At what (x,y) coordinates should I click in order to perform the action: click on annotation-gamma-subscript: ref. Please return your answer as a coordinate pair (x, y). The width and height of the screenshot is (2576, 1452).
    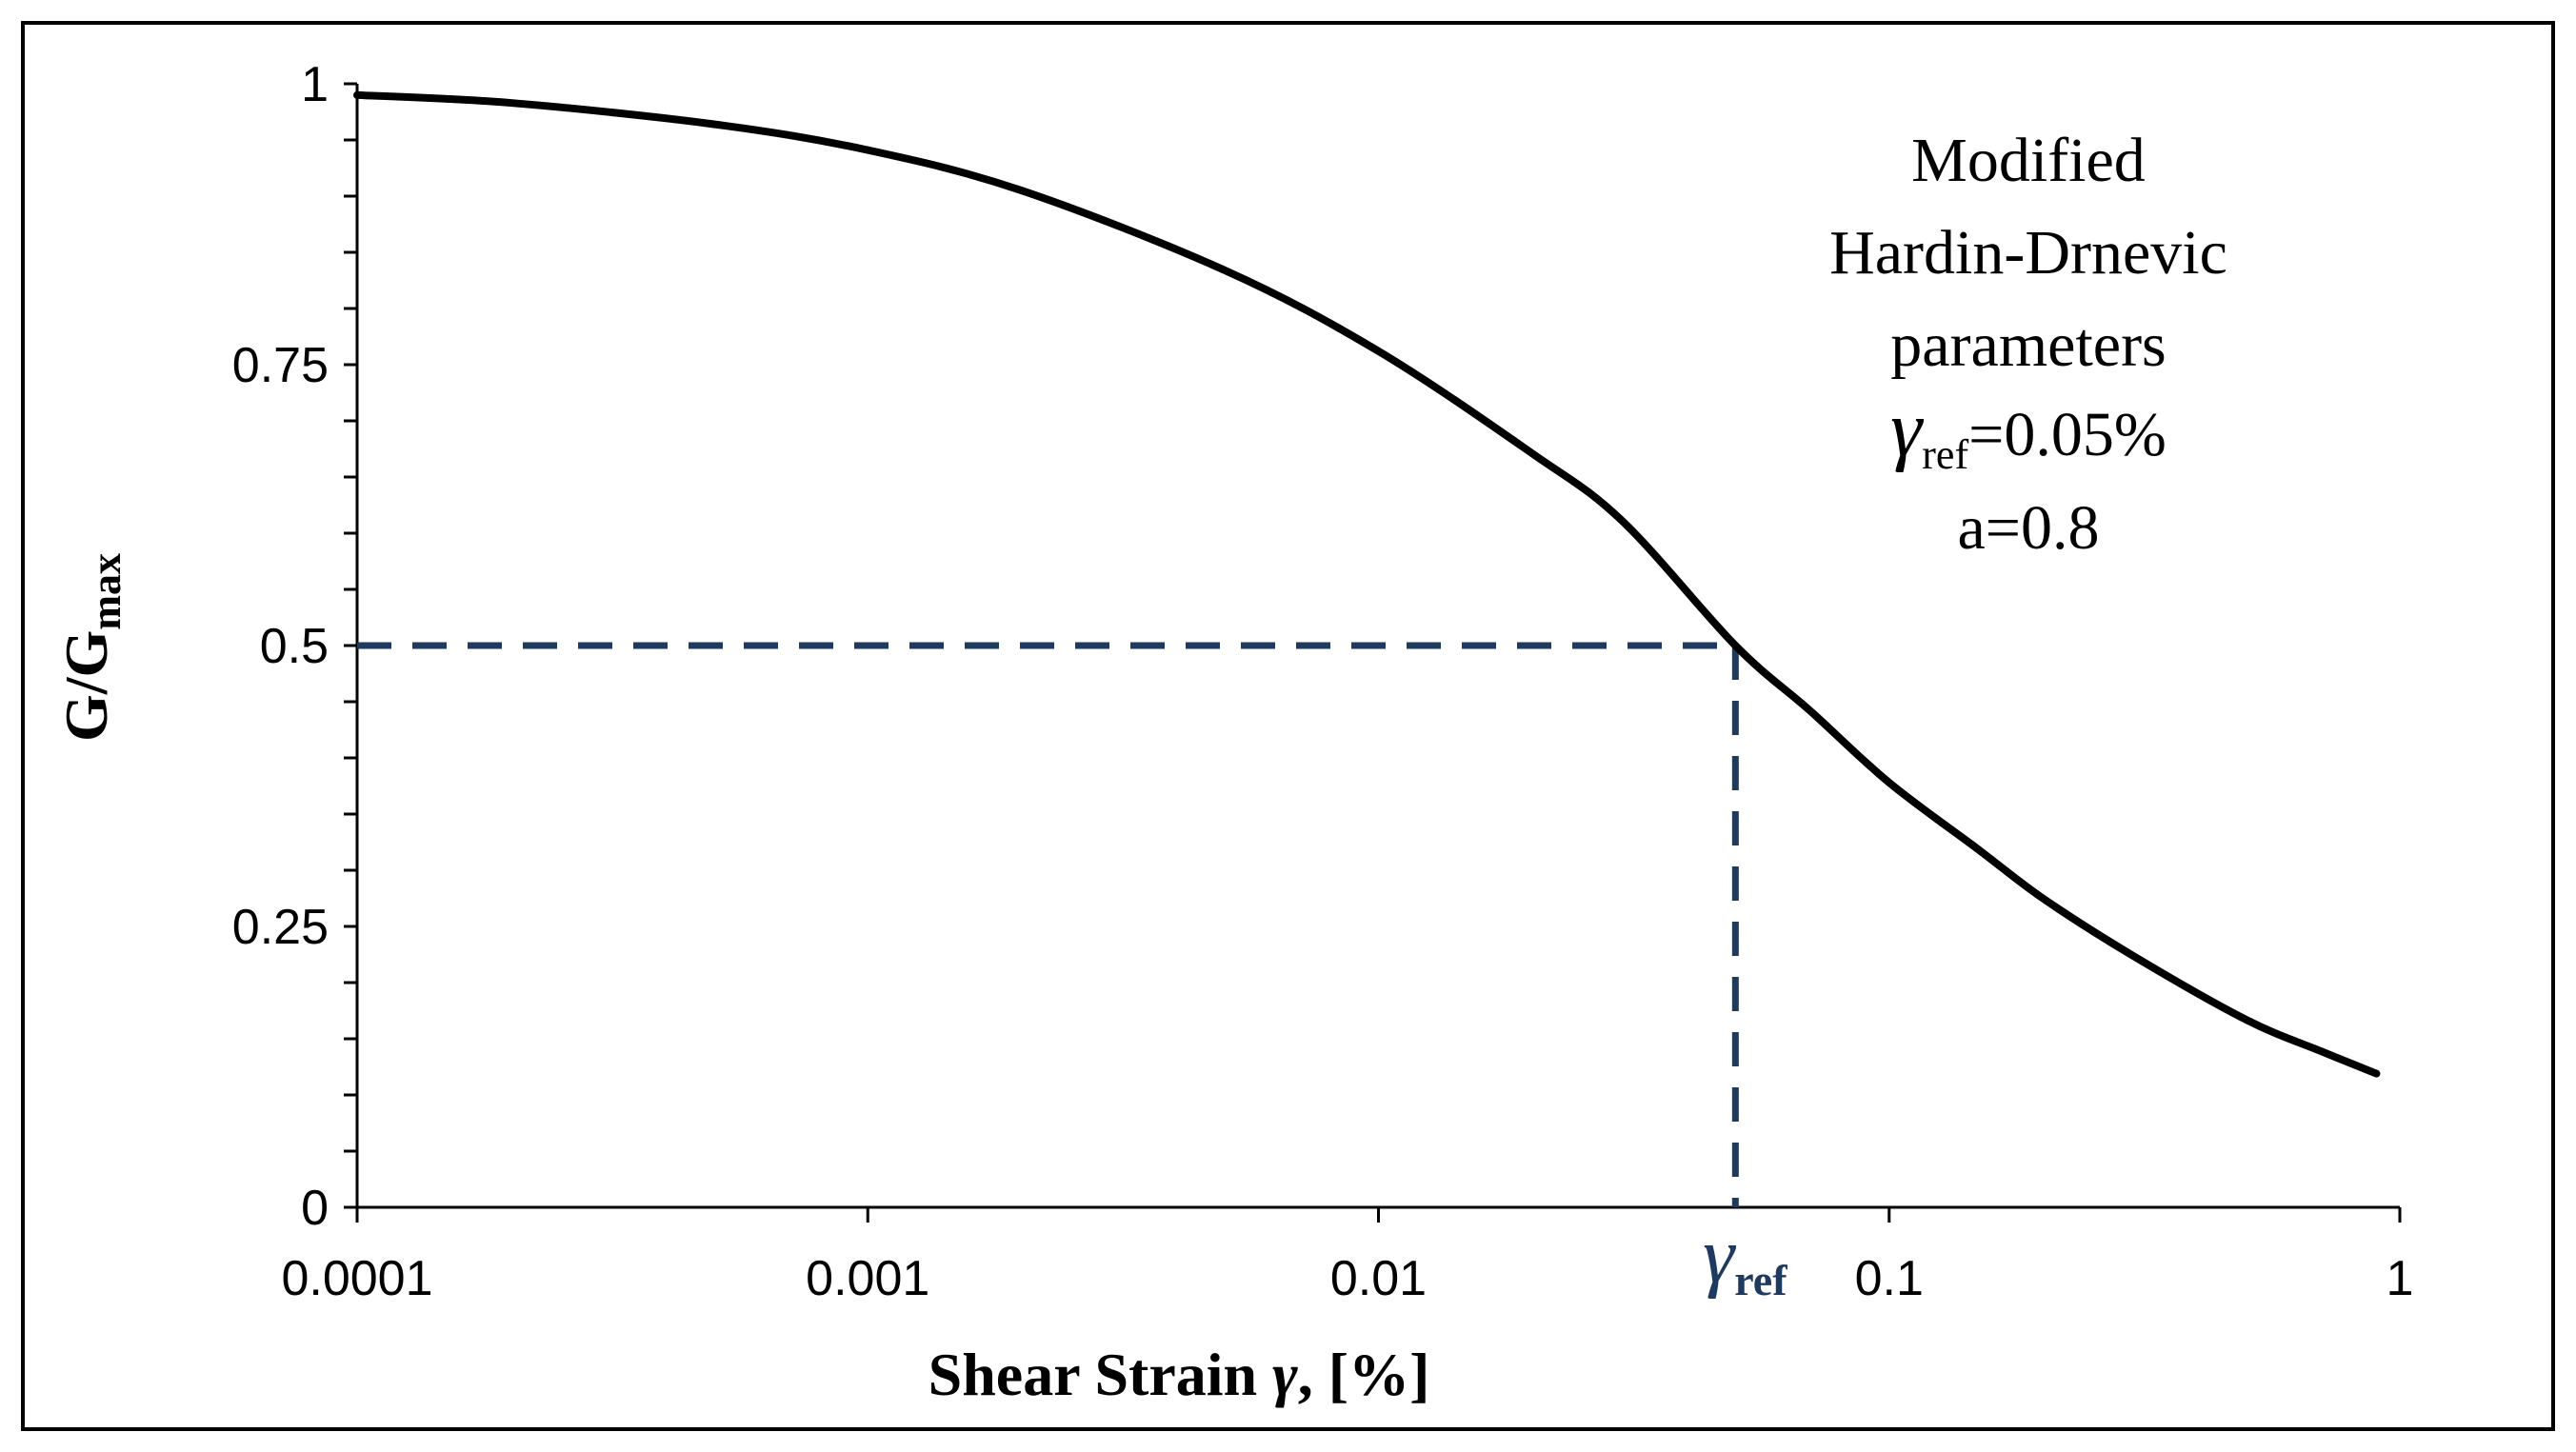
    Looking at the image, I should click on (1945, 455).